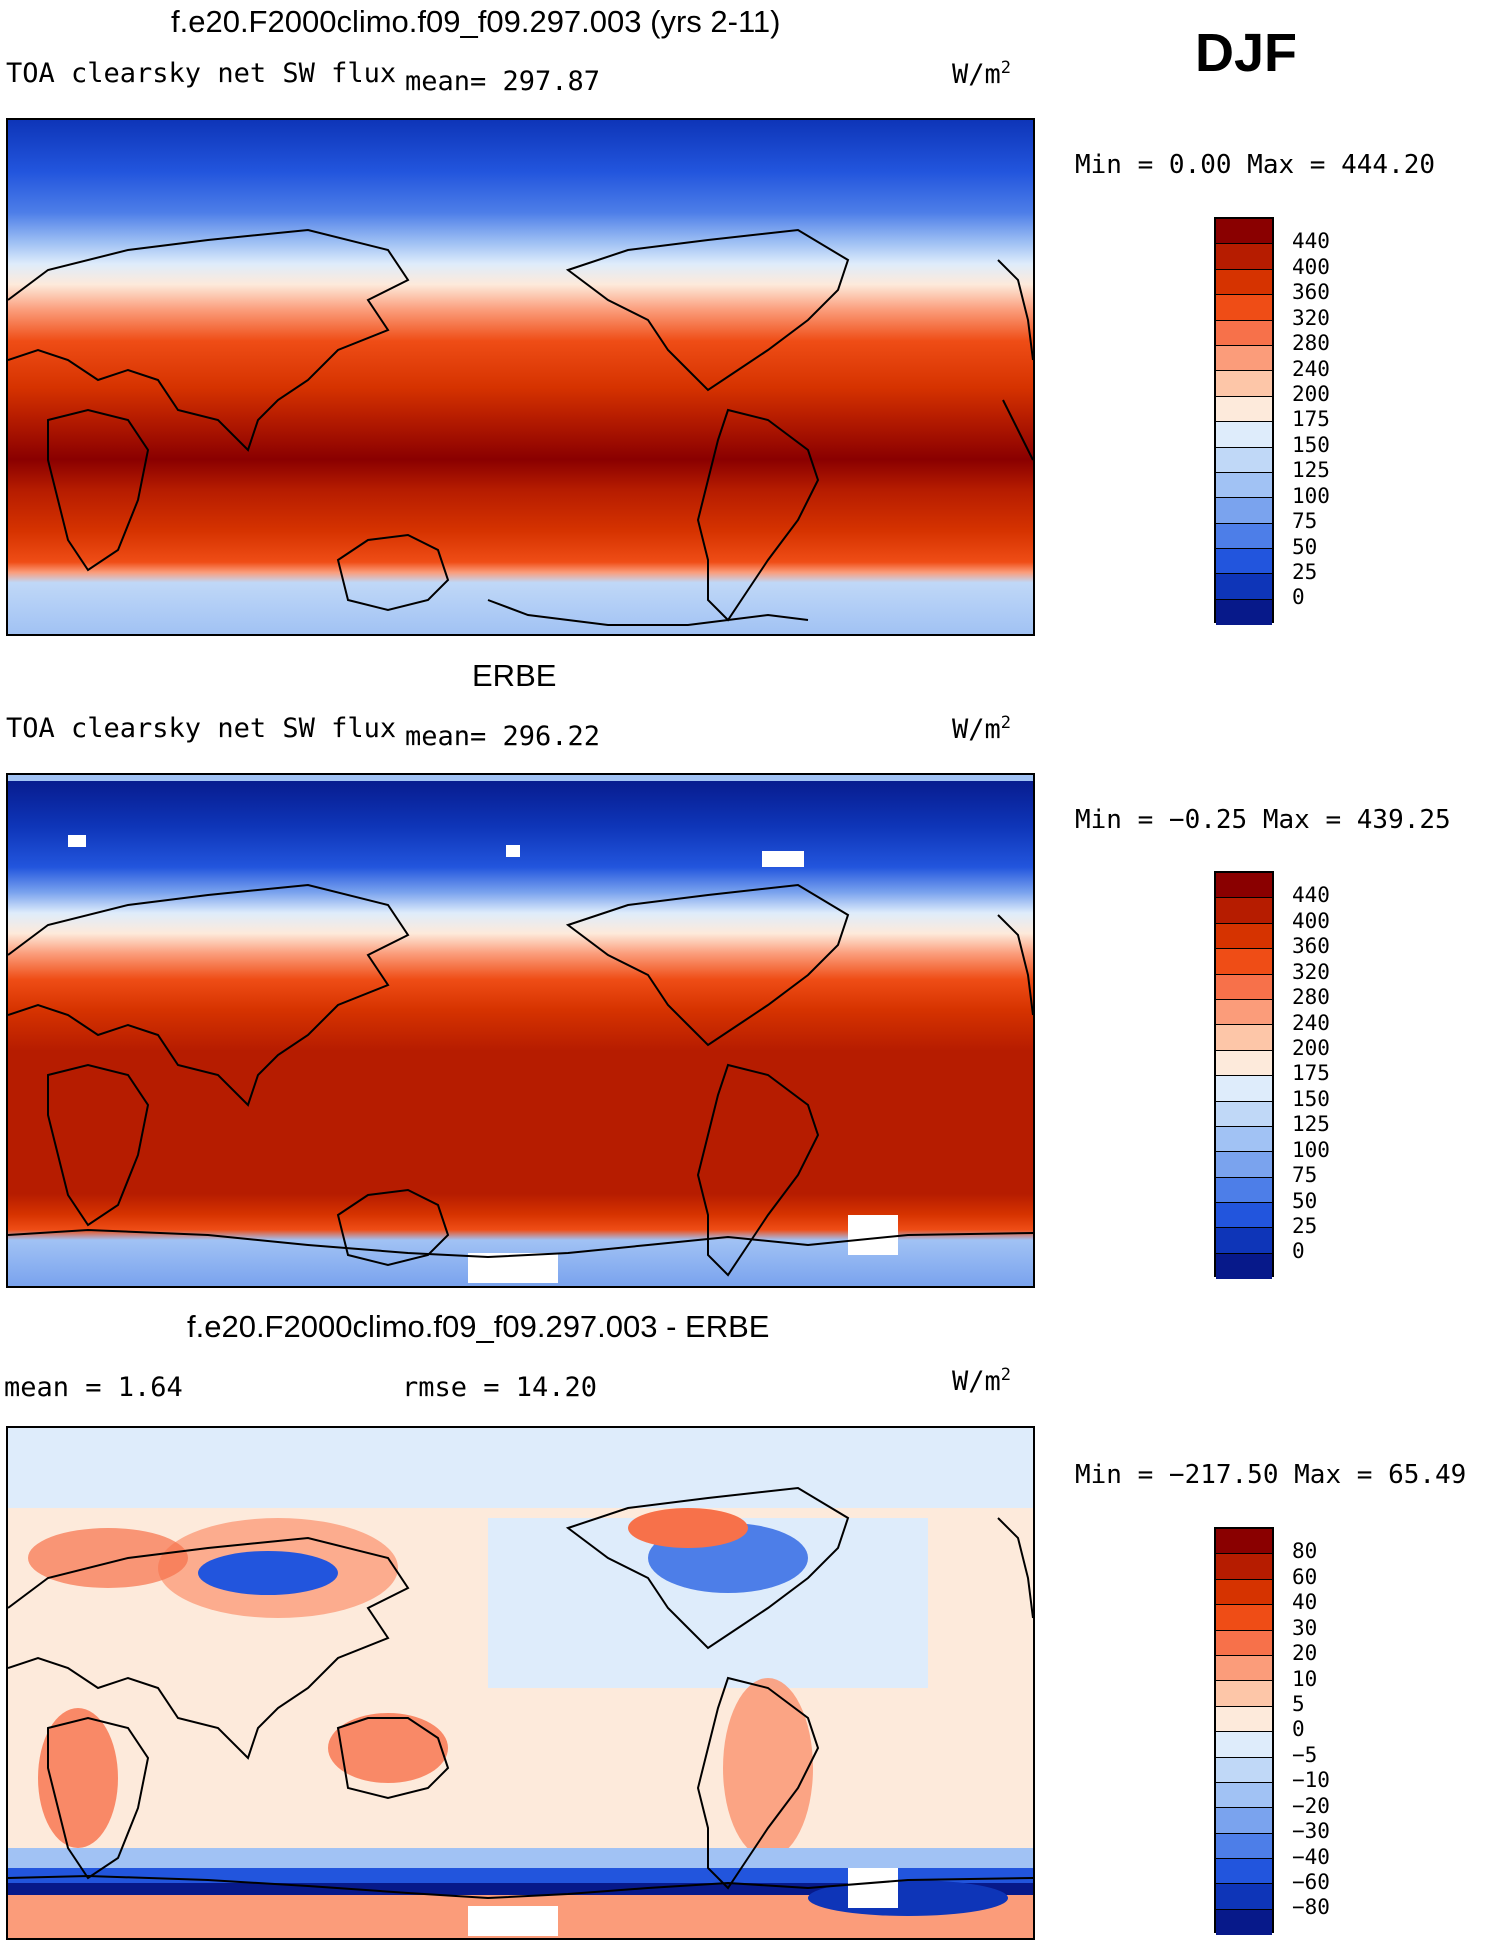  Describe the element at coordinates (1311, 946) in the screenshot. I see `colorbar-label: 360` at that location.